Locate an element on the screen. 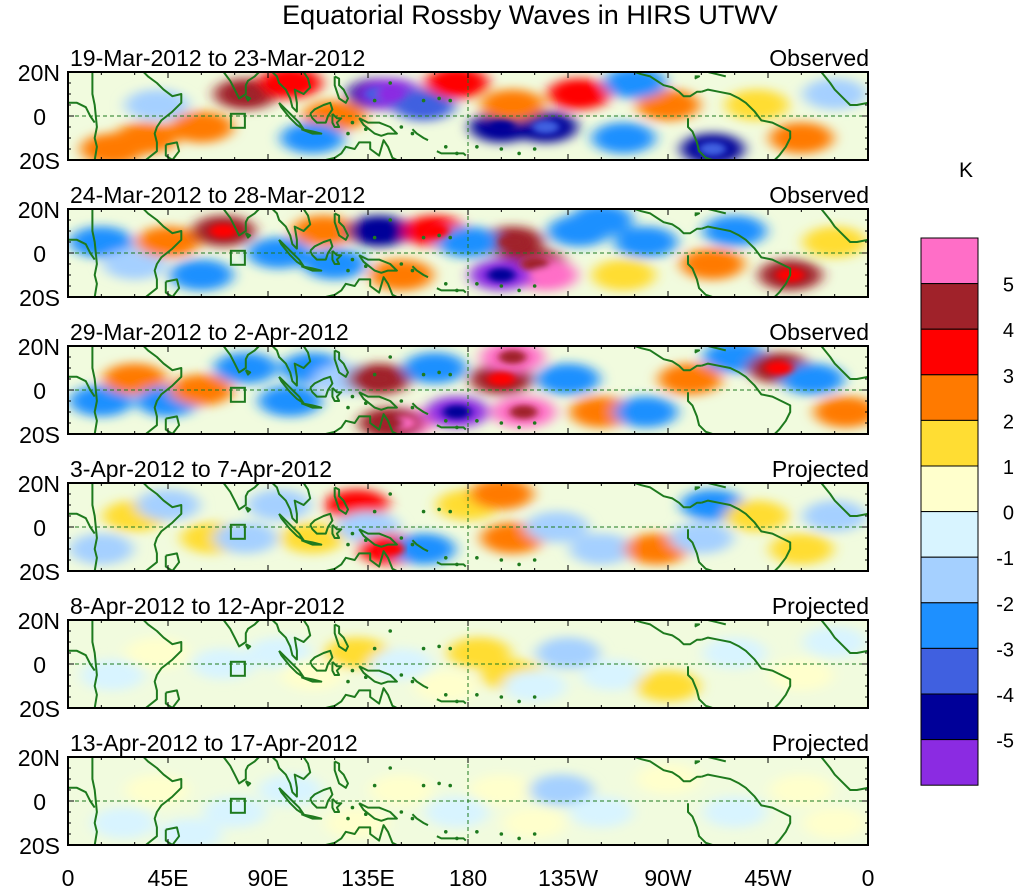 Image resolution: width=1015 pixels, height=890 pixels. lon-label: 90W is located at coordinates (668, 877).